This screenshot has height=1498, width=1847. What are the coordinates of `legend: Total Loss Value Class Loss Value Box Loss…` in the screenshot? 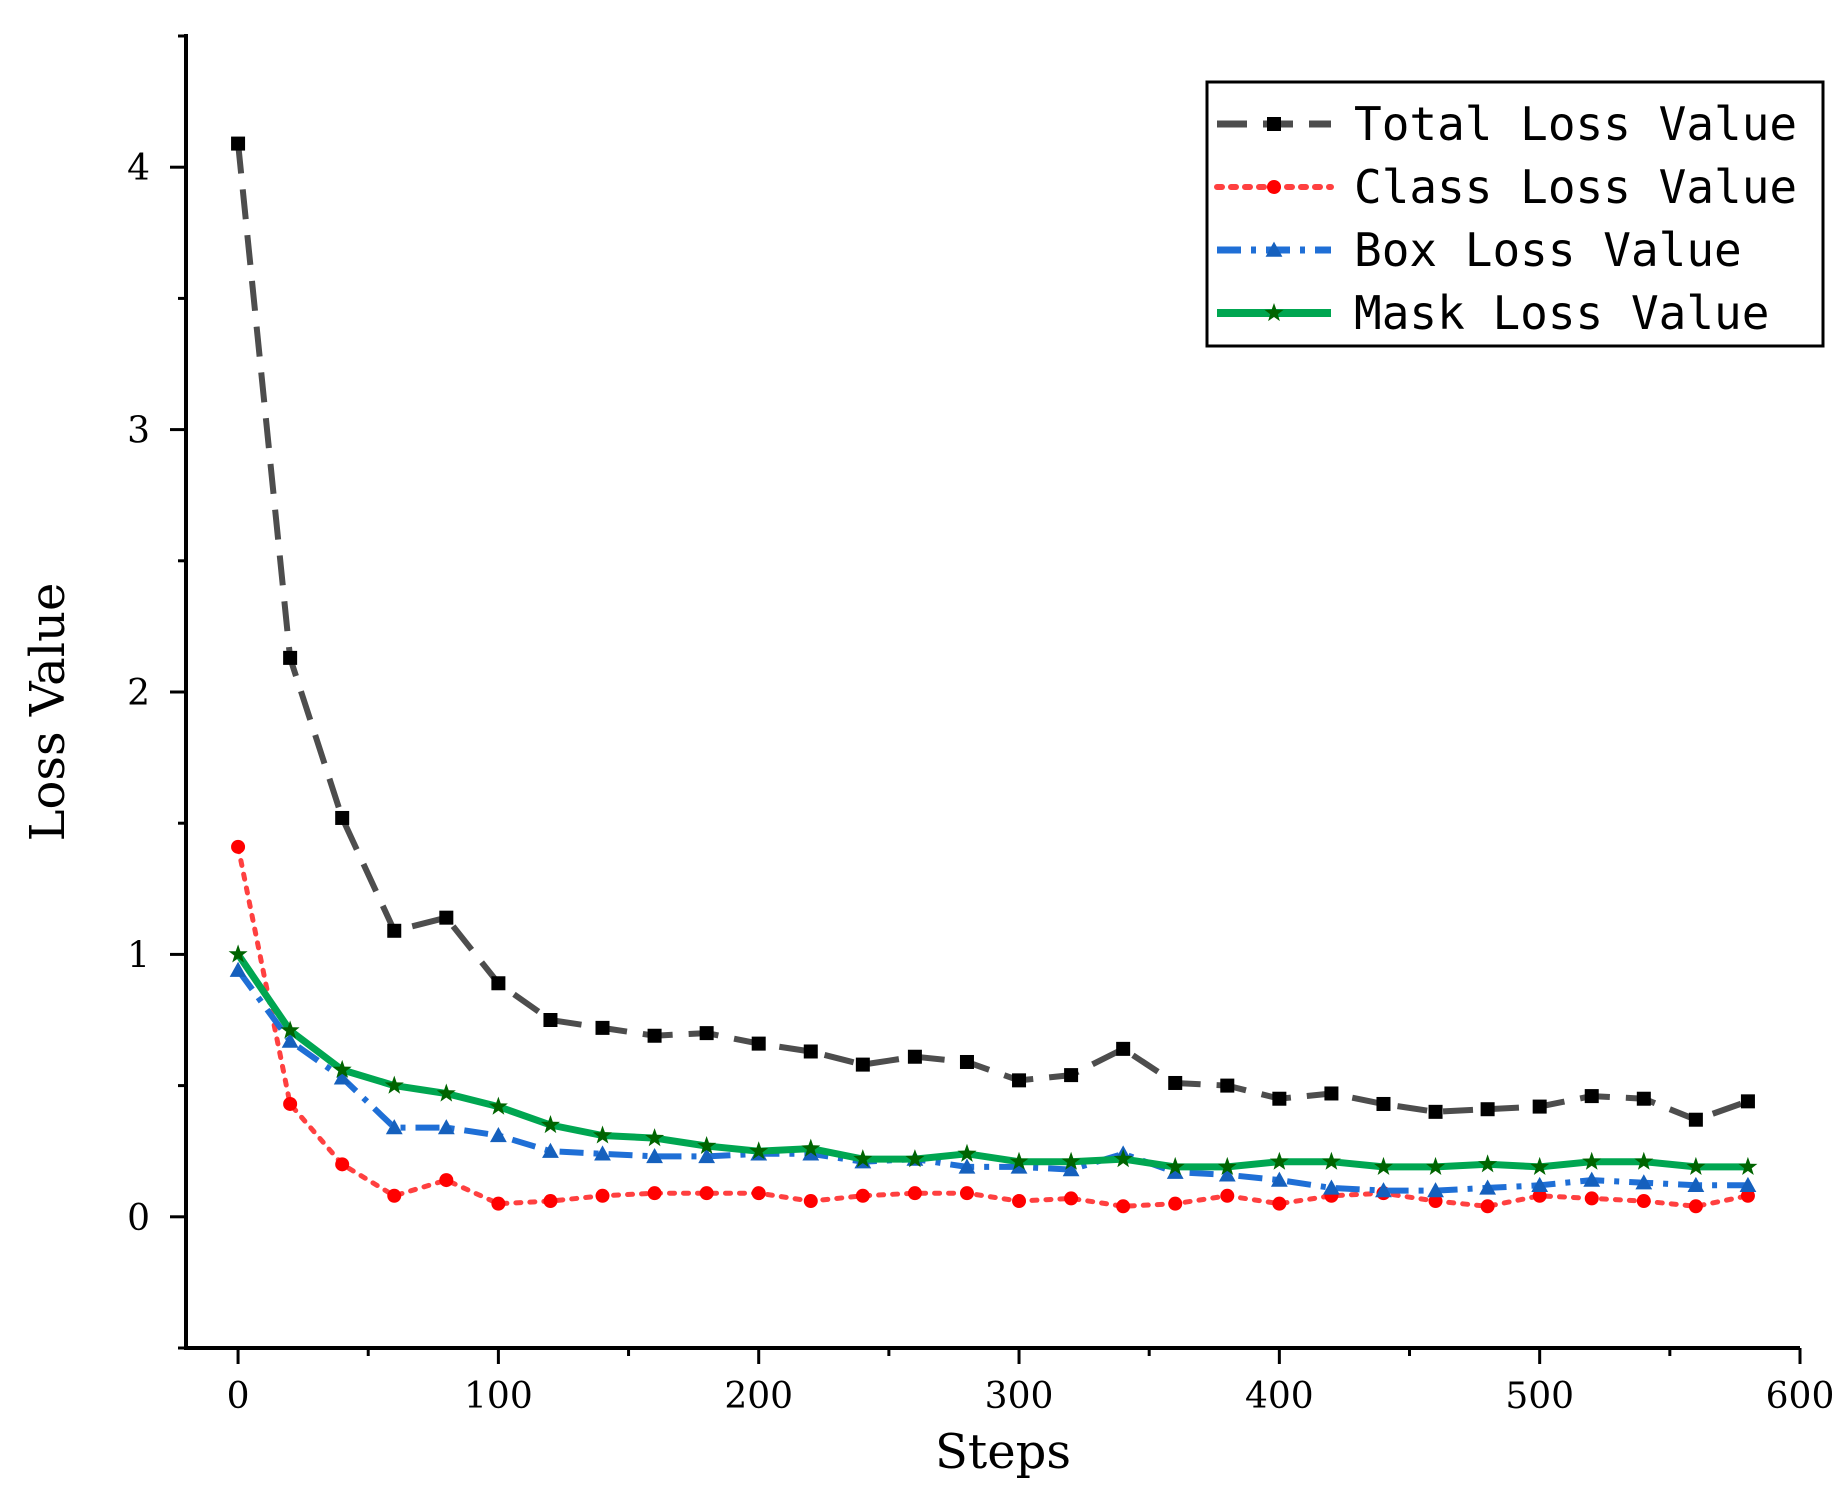 It's located at (1515, 214).